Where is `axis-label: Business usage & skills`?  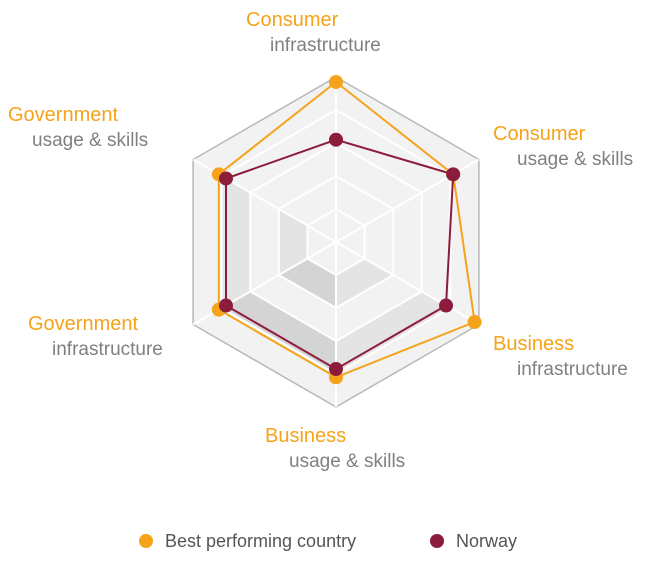
axis-label: Business usage & skills is located at coordinates (335, 448).